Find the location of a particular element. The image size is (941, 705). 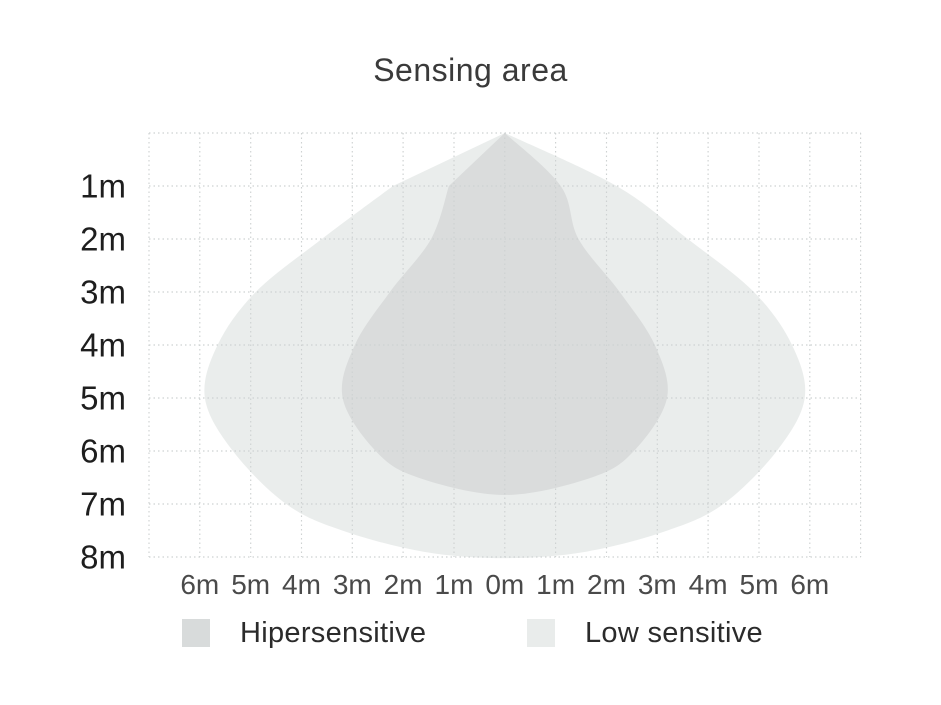

y-tick-label: 6m is located at coordinates (103, 451).